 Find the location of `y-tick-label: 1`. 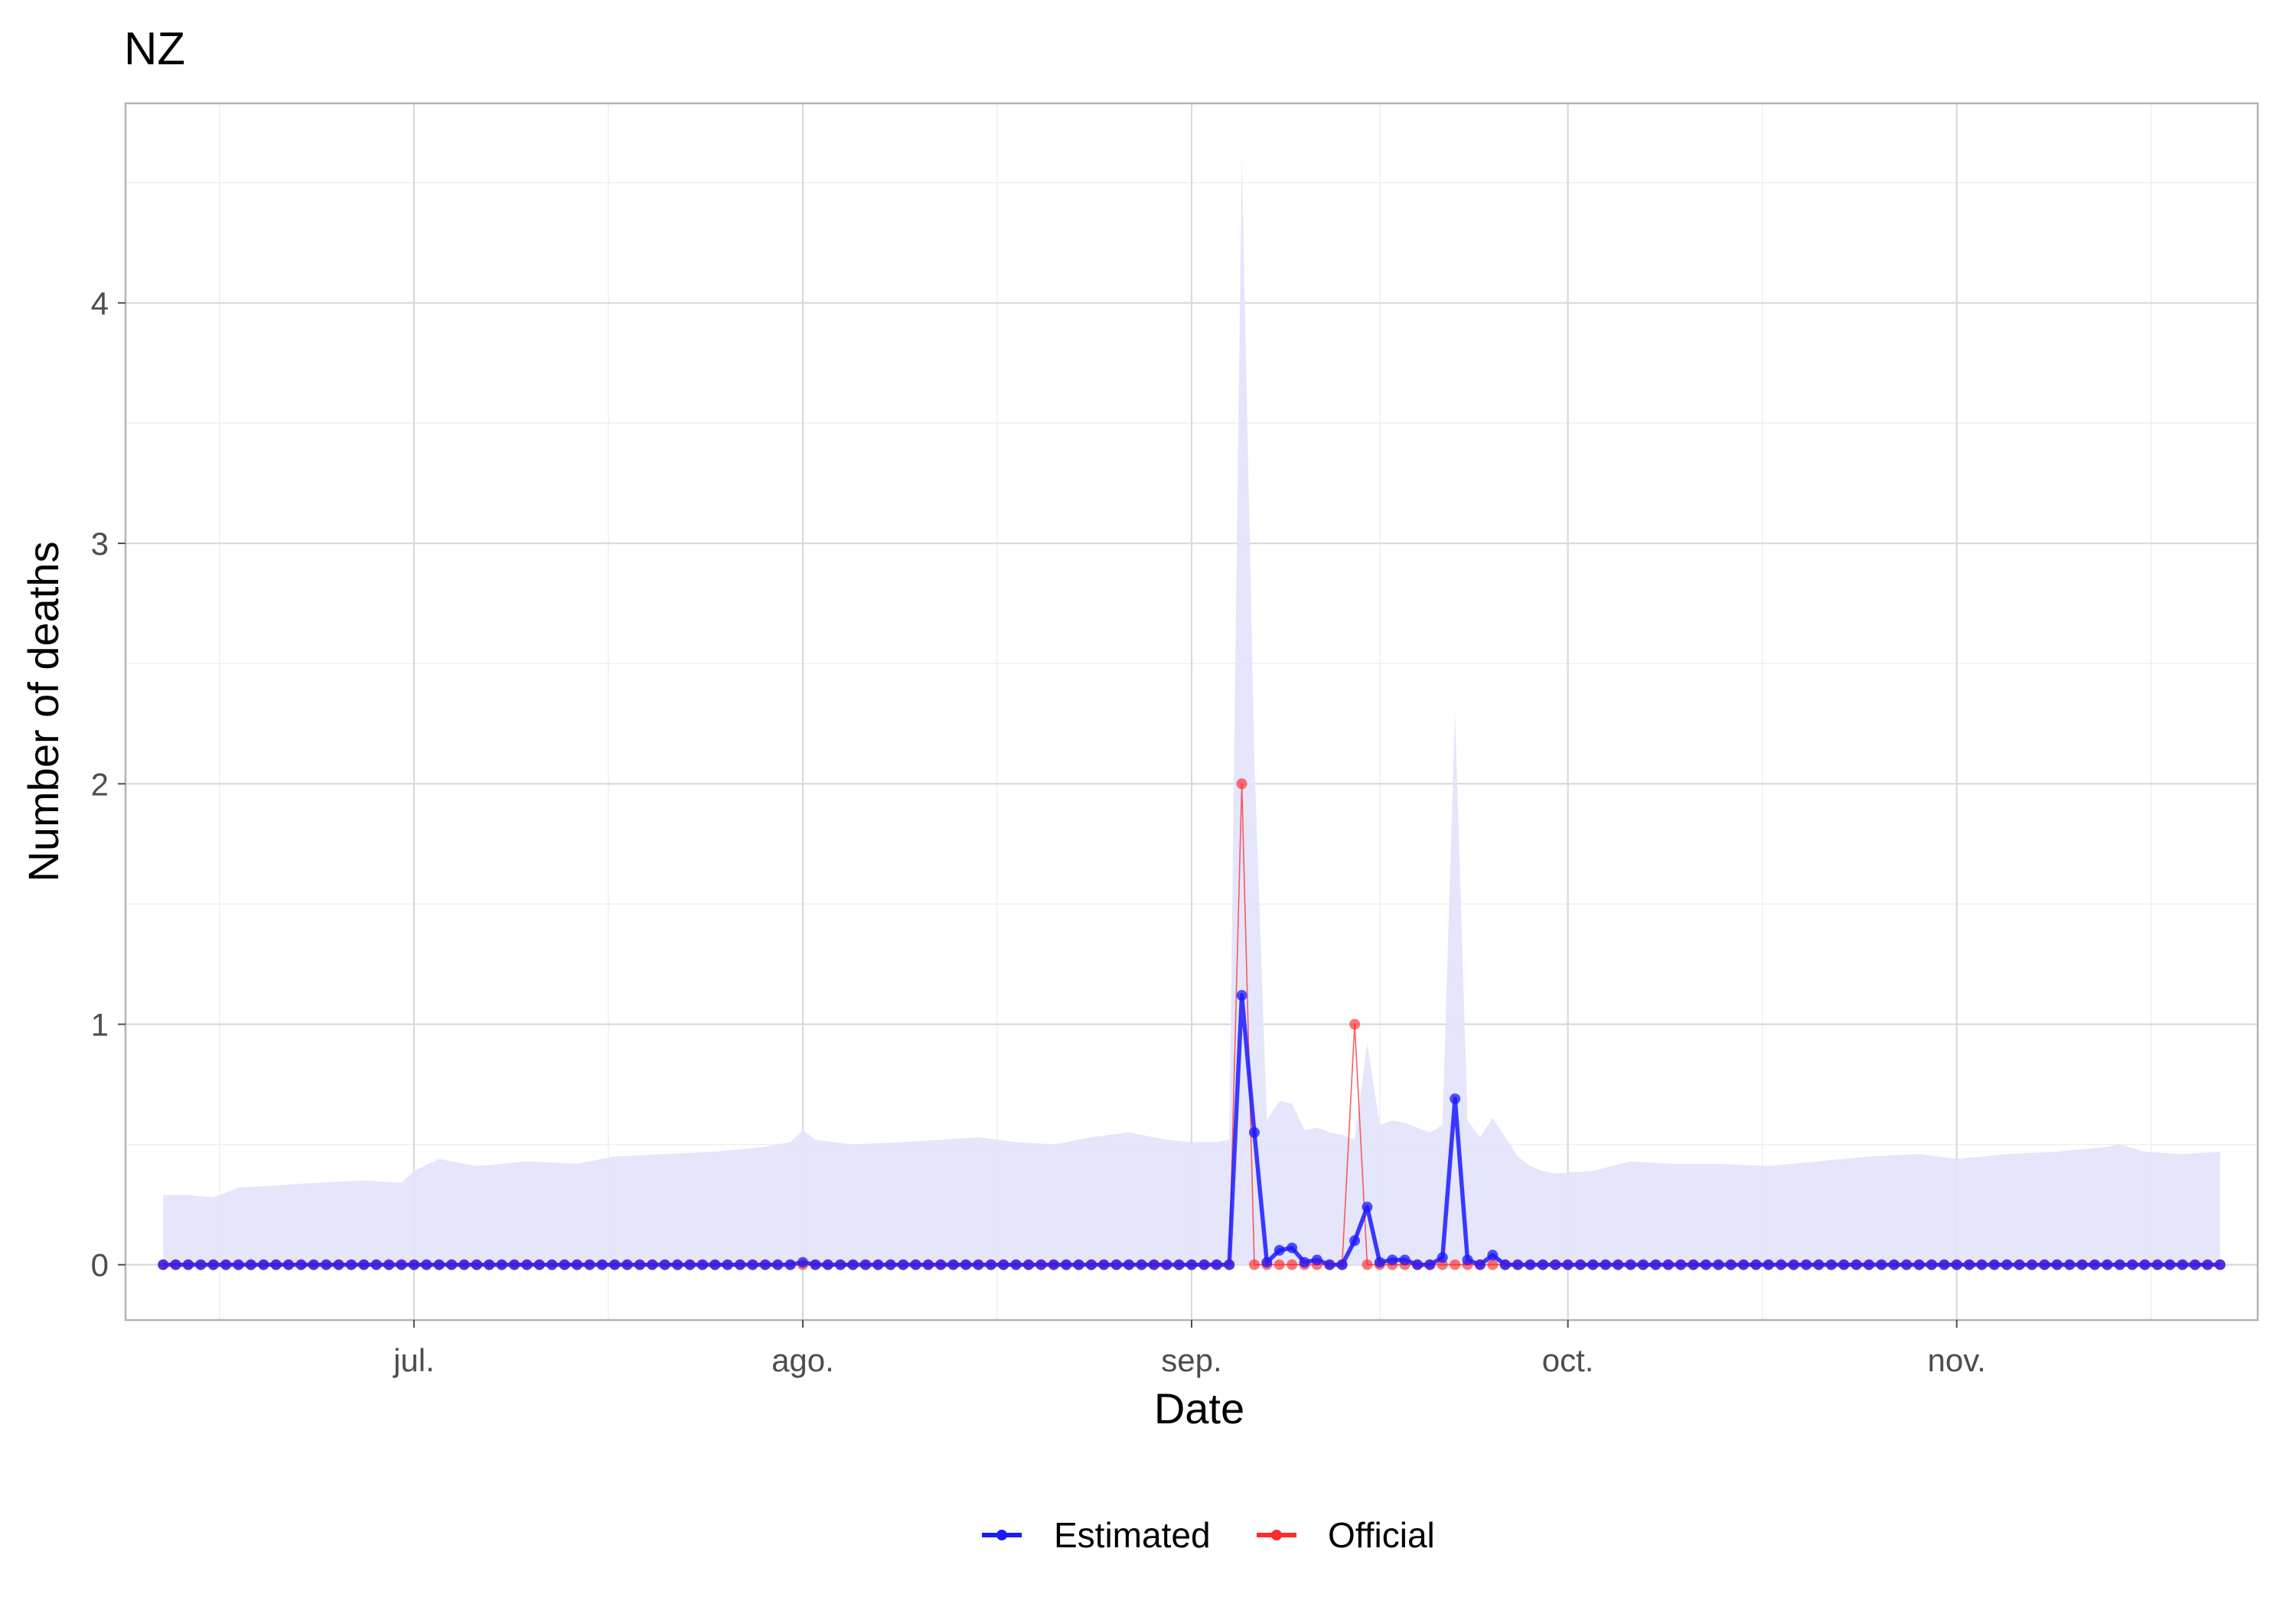

y-tick-label: 1 is located at coordinates (100, 1024).